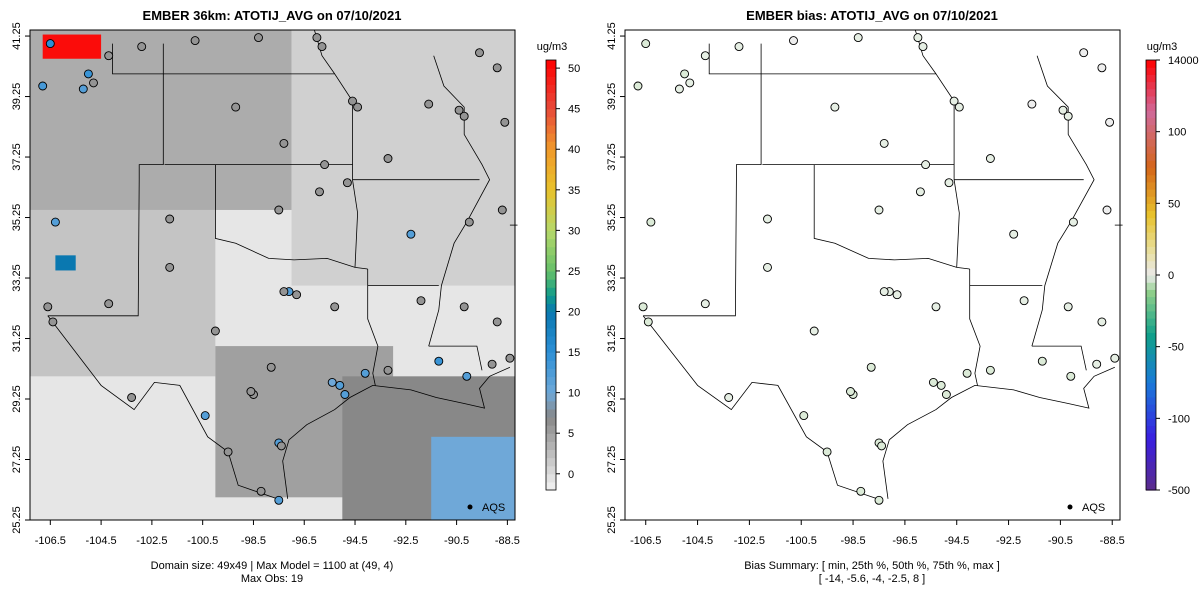  Describe the element at coordinates (1179, 491) in the screenshot. I see `bias-colorbar-tick-label-0: -500` at that location.